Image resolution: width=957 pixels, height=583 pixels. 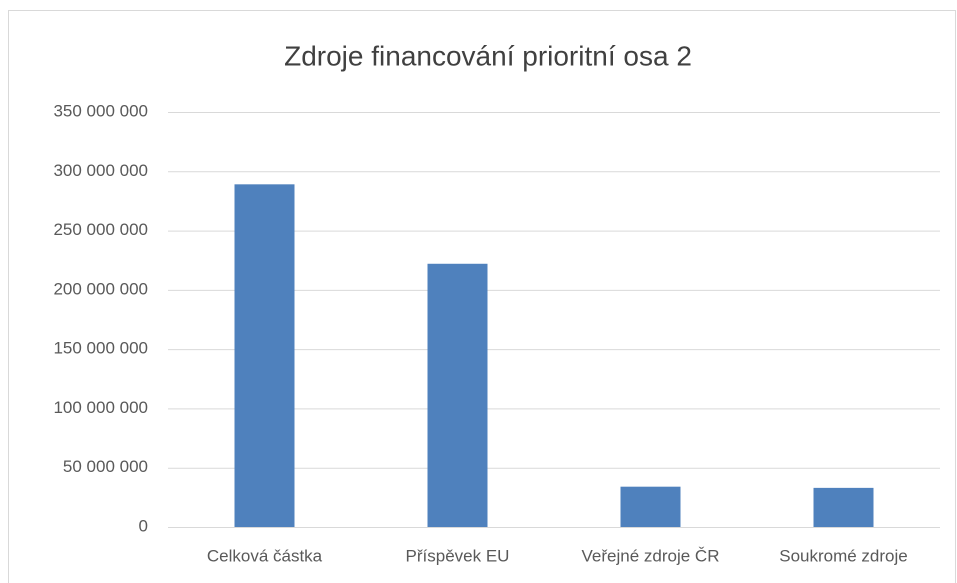 What do you see at coordinates (843, 555) in the screenshot?
I see `x-tick-label: Soukromé zdroje` at bounding box center [843, 555].